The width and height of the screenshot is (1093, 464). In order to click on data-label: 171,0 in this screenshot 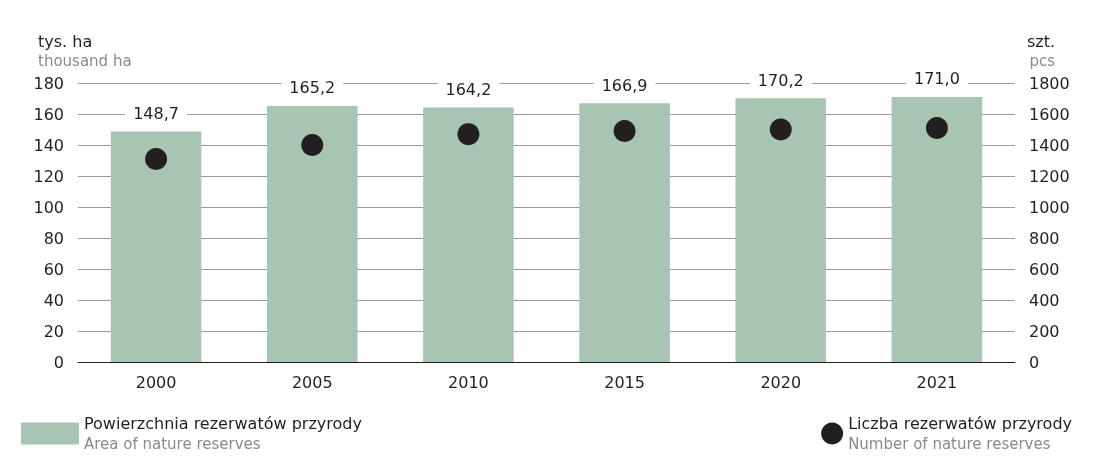, I will do `click(937, 79)`.